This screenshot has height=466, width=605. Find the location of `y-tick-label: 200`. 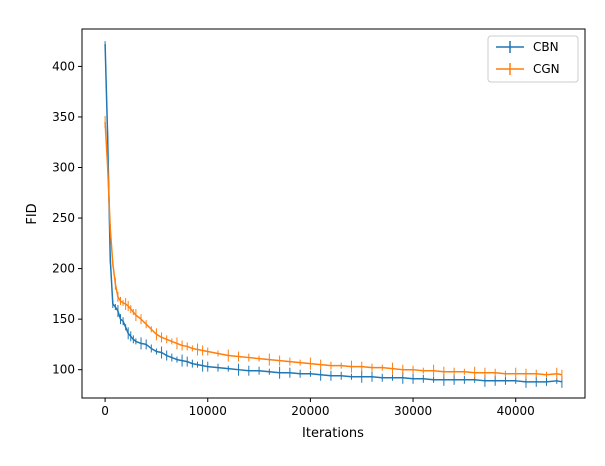

y-tick-label: 200 is located at coordinates (63, 269).